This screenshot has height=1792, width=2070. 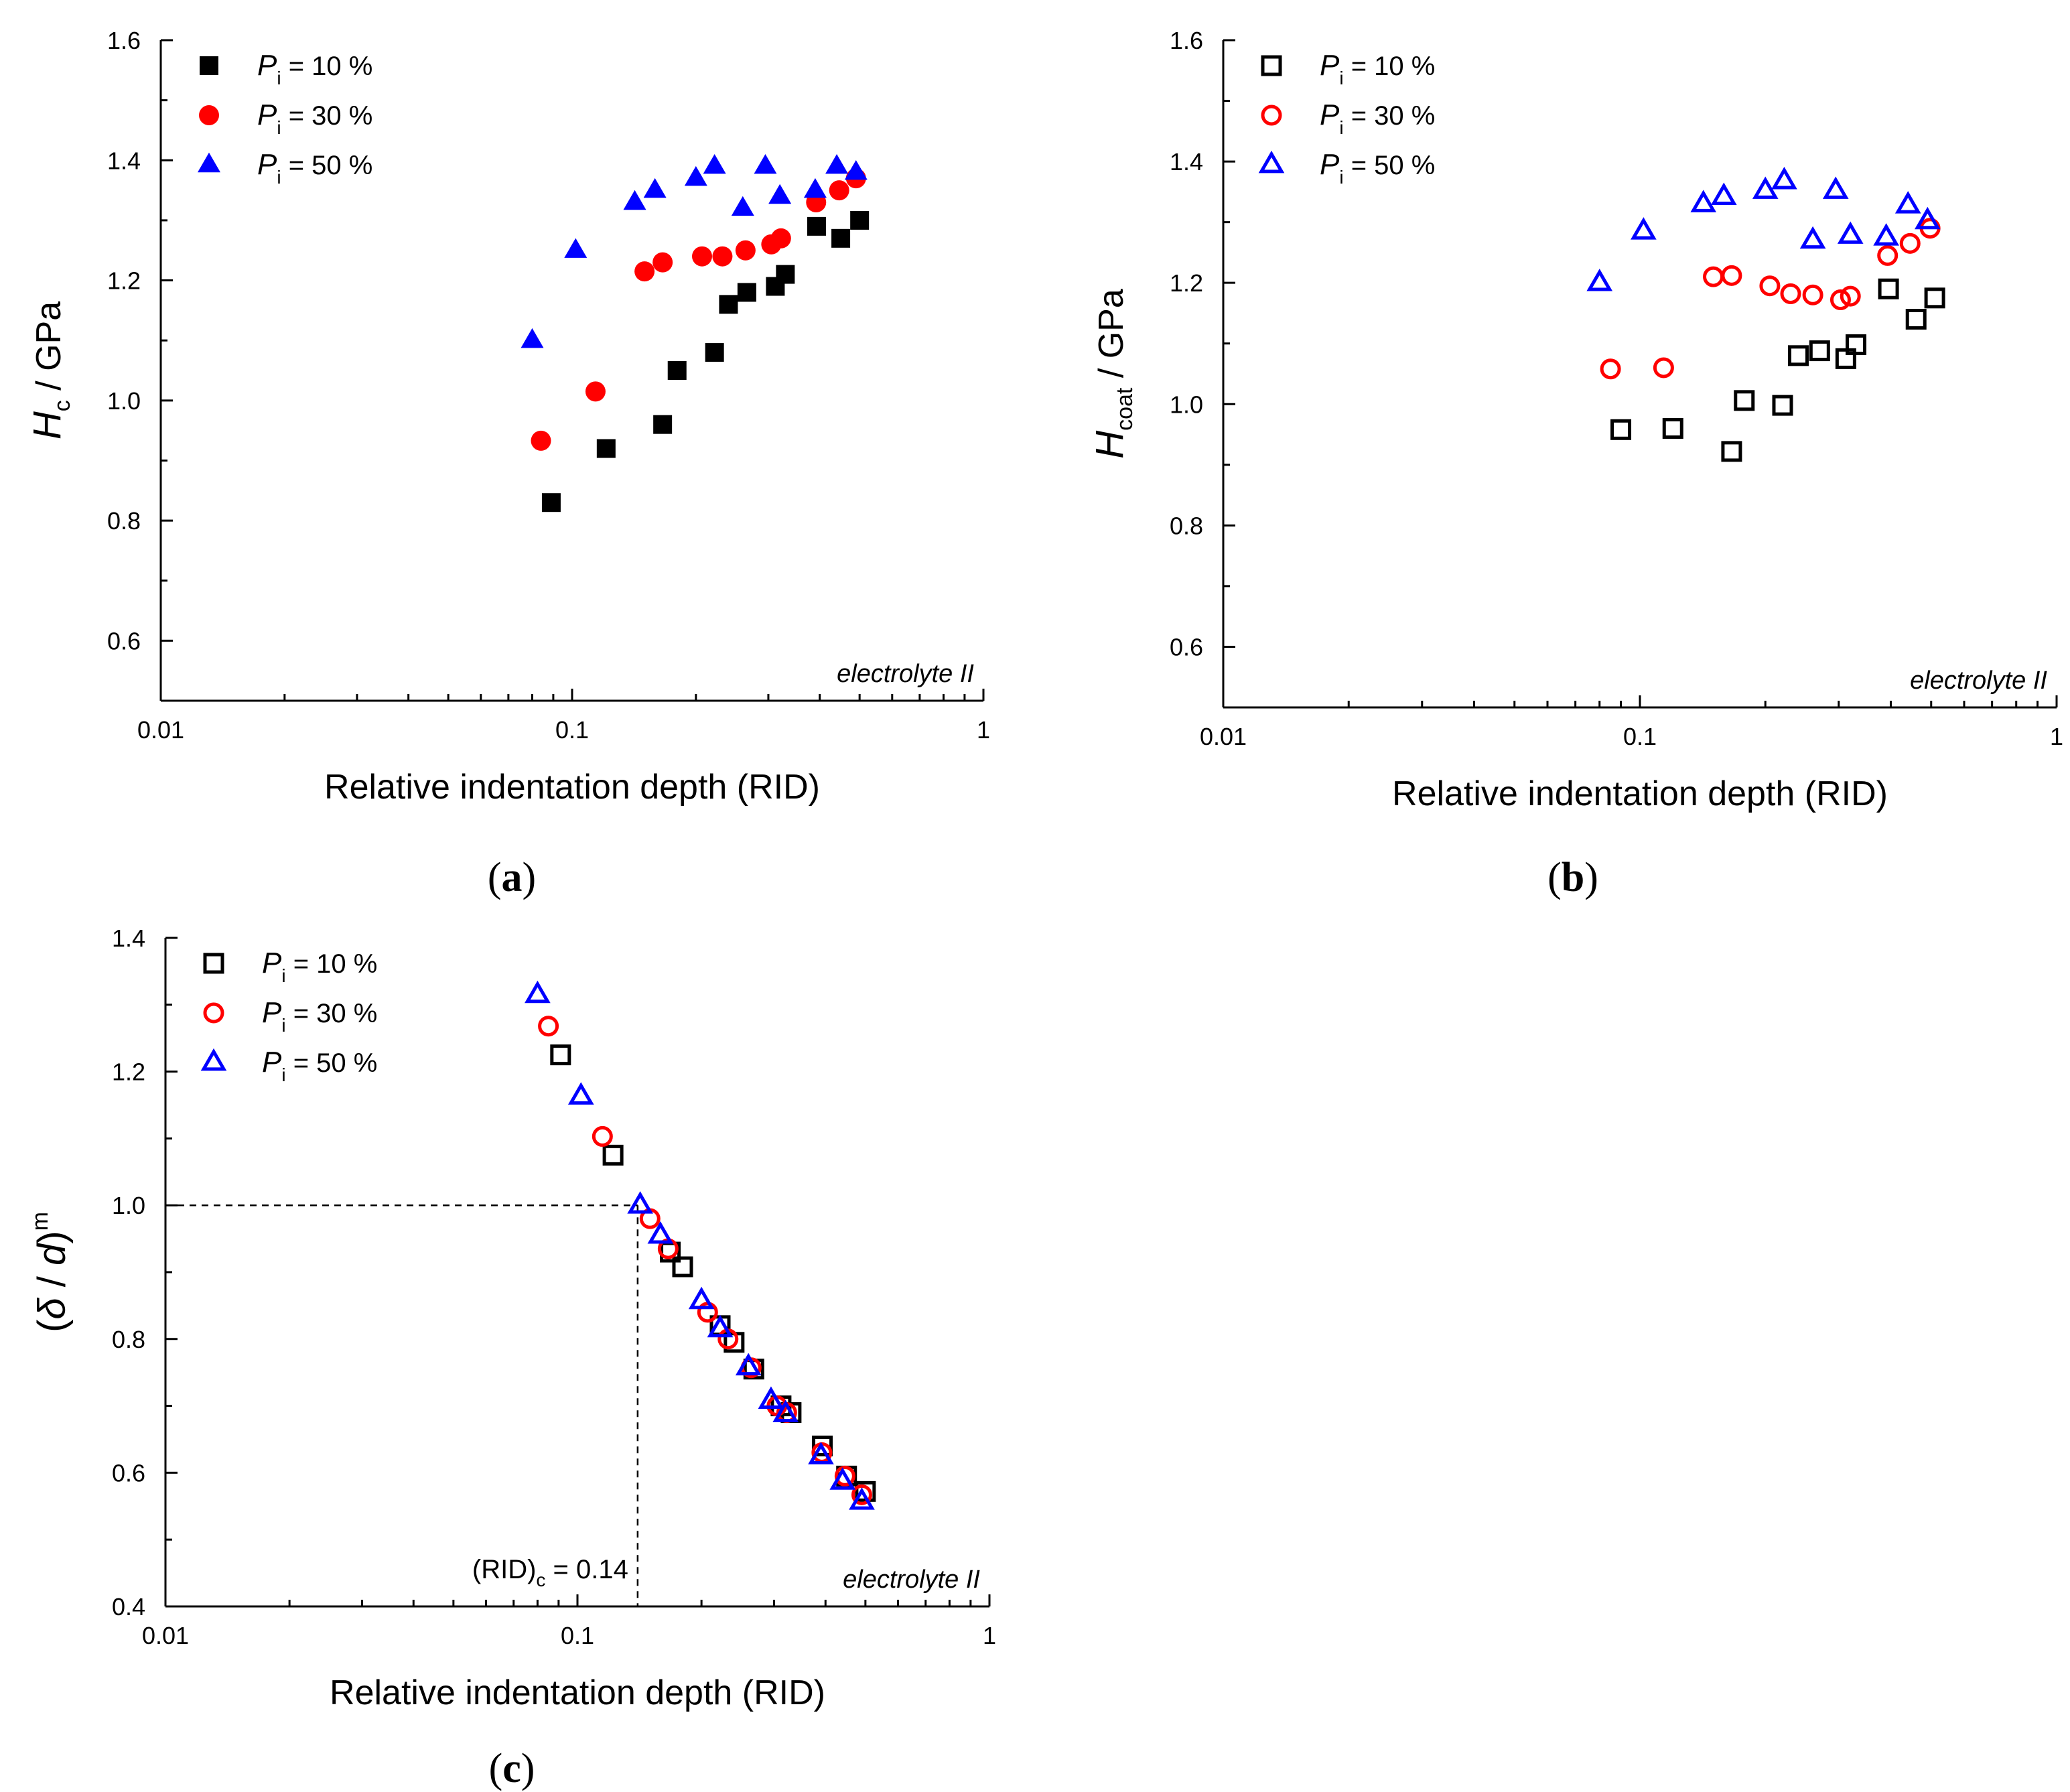 What do you see at coordinates (332, 1014) in the screenshot?
I see `legend-value: = 30 %` at bounding box center [332, 1014].